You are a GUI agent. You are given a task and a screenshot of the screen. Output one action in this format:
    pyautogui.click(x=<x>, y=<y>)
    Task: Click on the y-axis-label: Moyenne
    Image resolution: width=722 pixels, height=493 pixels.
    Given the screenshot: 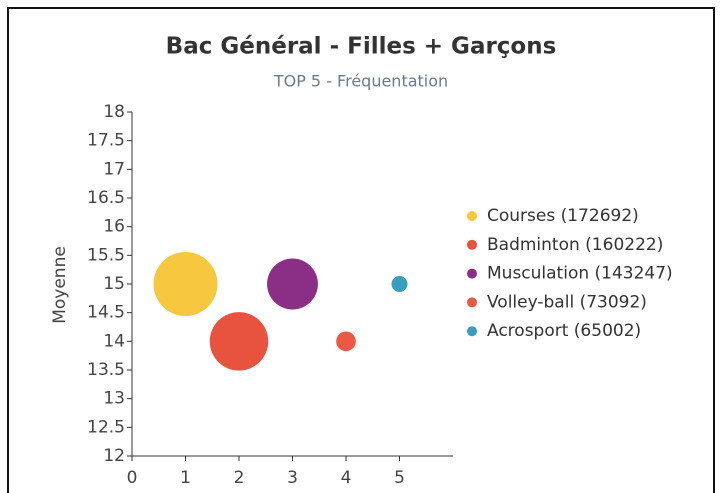 What is the action you would take?
    pyautogui.click(x=60, y=285)
    